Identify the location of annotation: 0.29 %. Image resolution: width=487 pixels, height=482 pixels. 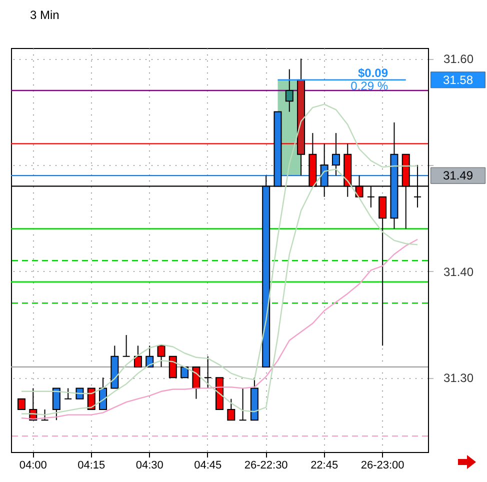
(369, 86).